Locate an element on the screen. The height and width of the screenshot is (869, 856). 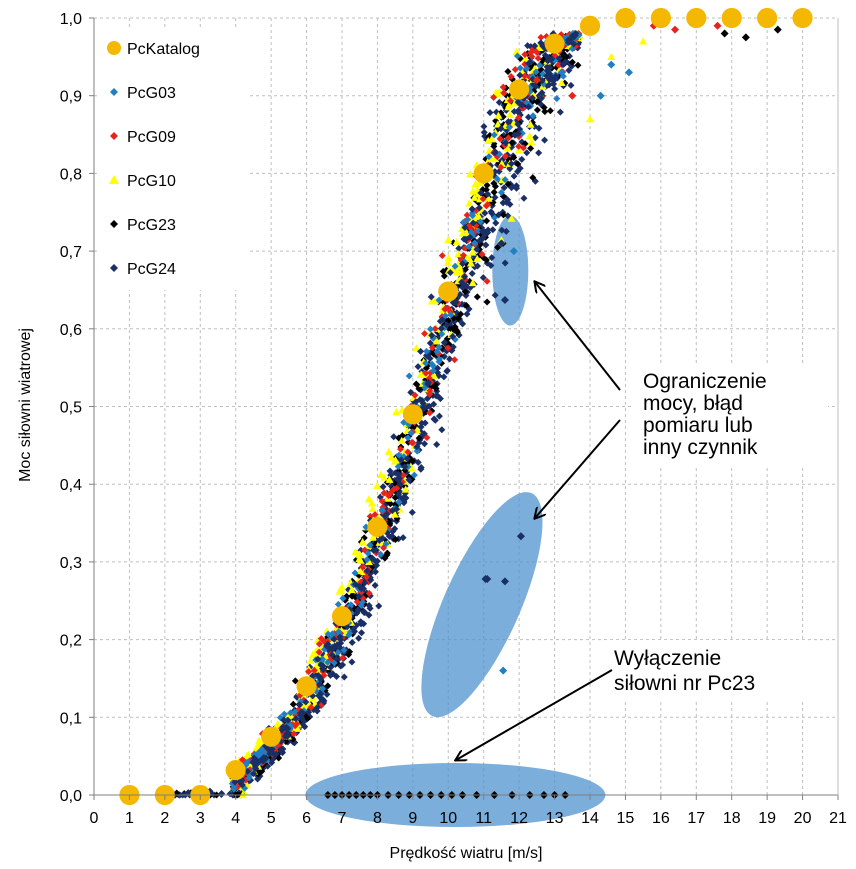
y-tick-label: 0,4 is located at coordinates (71, 485).